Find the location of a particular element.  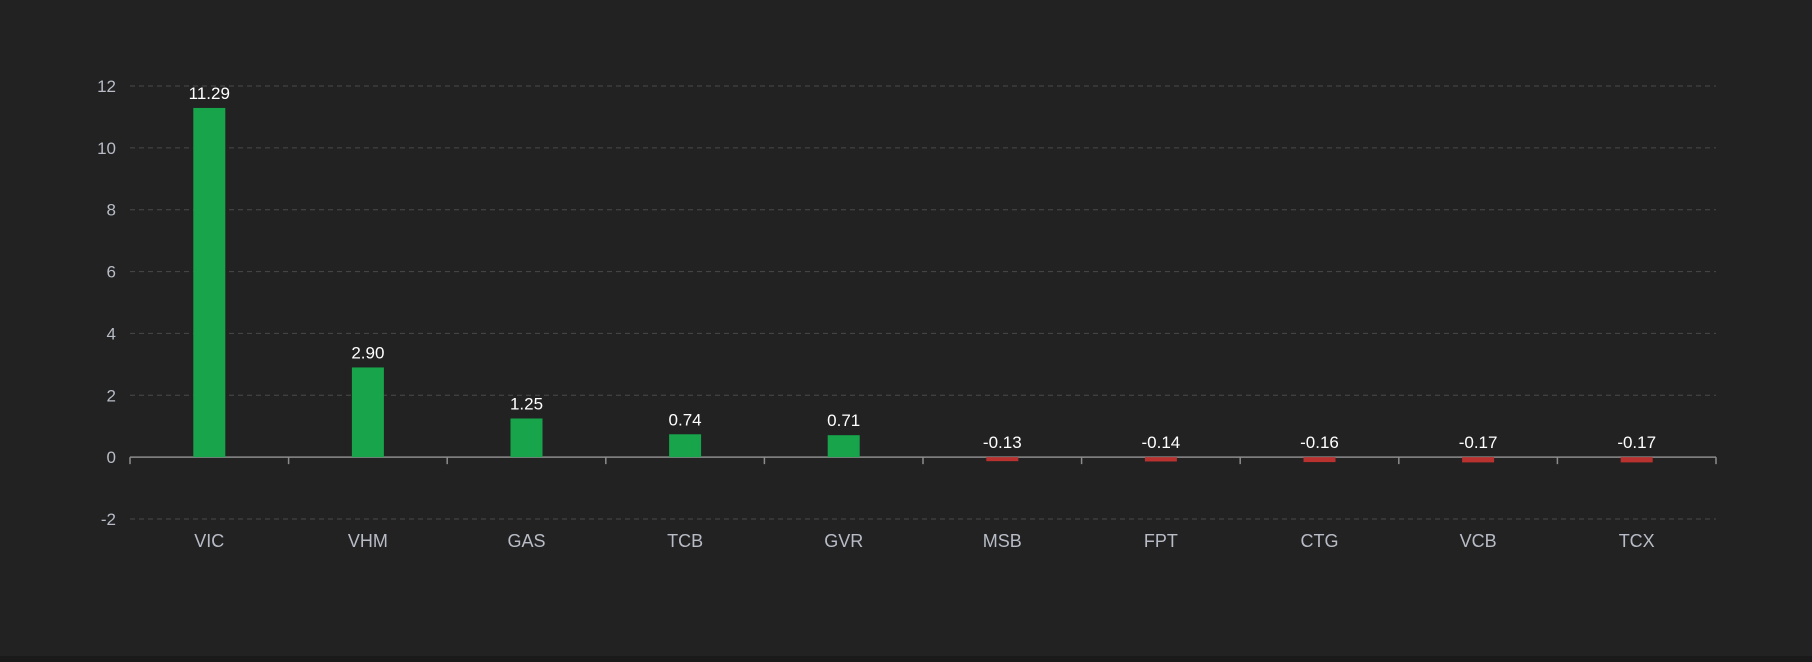

y-axis-ticks: -2 0 2 4 6 8 10 12 is located at coordinates (106, 303).